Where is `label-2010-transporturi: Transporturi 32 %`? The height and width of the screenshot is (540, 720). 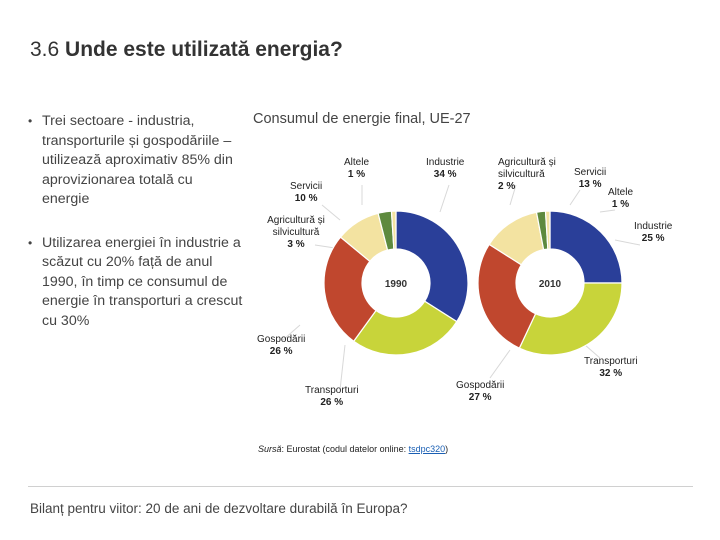
label-2010-transporturi: Transporturi 32 % is located at coordinates (611, 367).